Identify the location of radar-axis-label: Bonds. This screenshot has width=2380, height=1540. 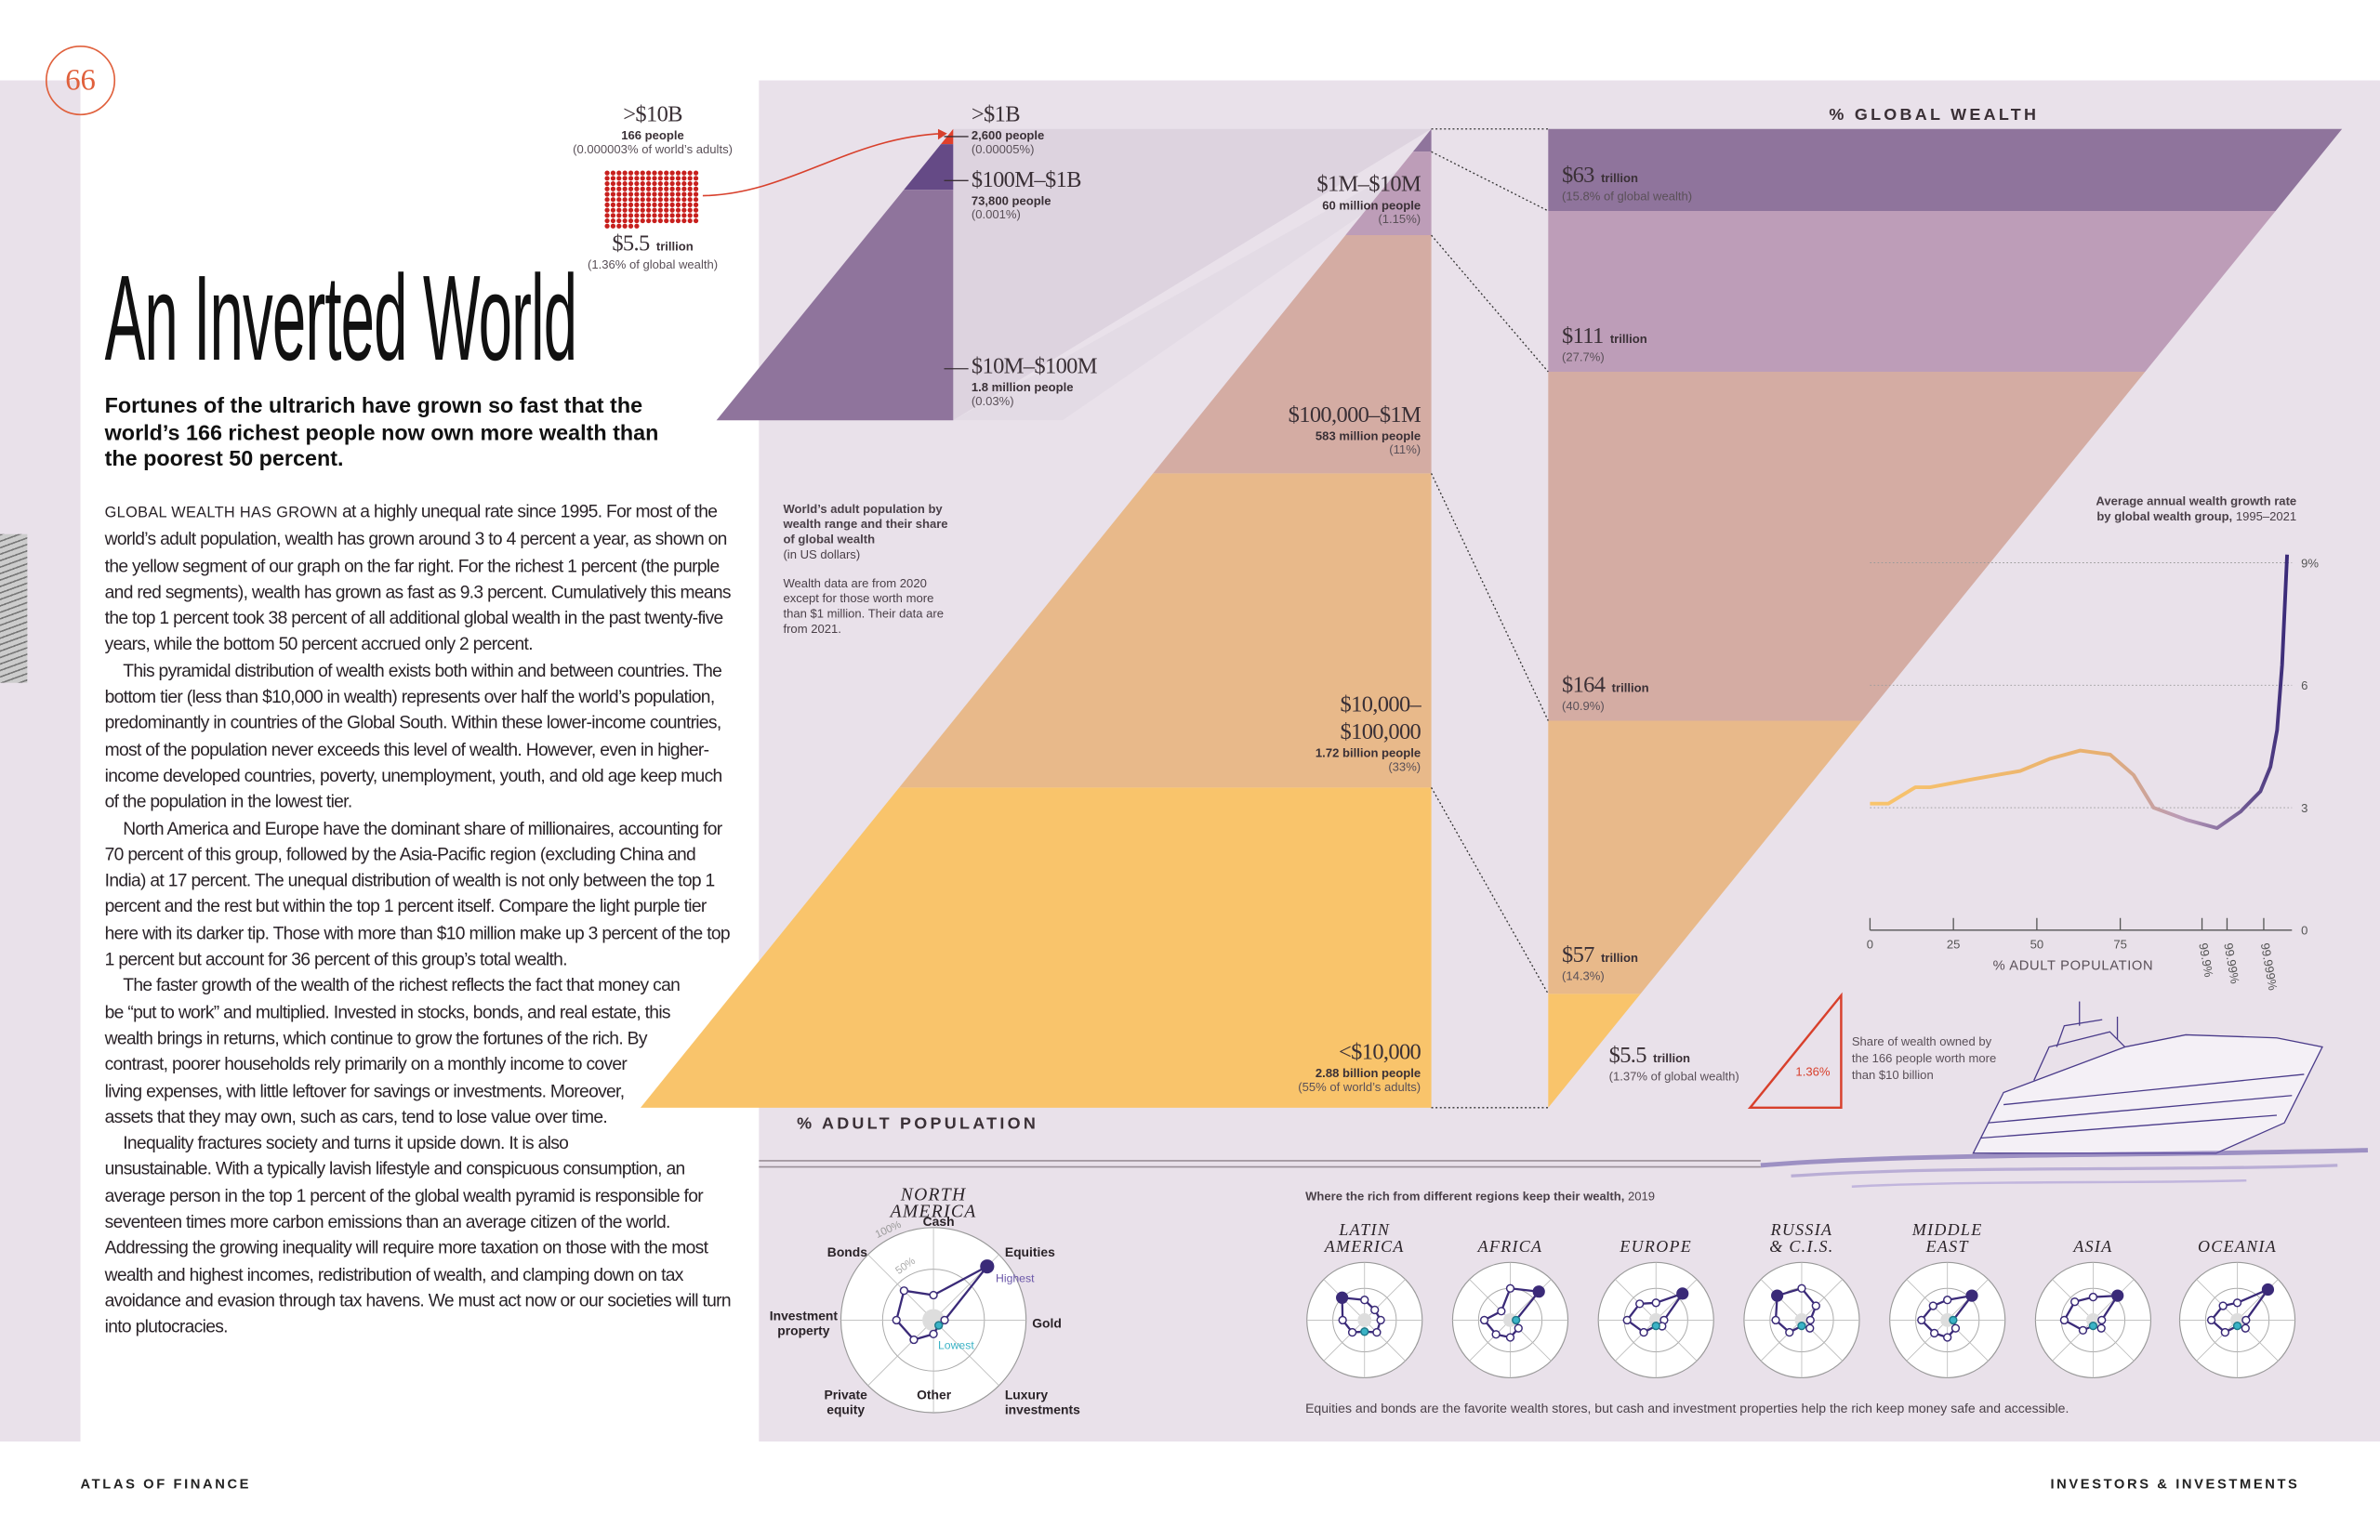
(846, 1252).